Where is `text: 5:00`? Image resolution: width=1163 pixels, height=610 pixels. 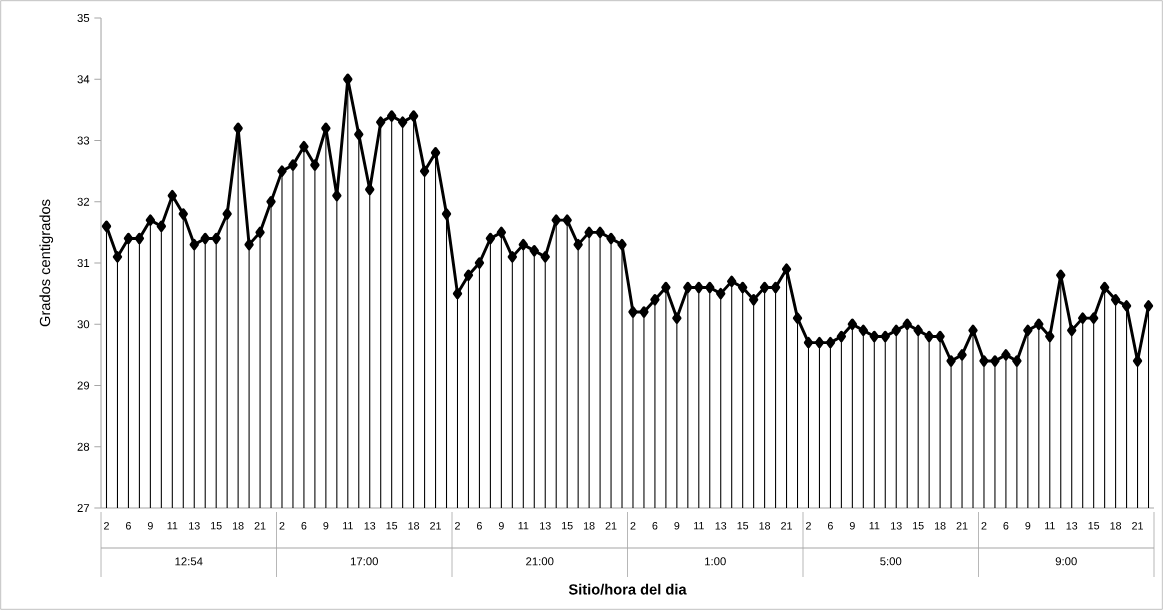
text: 5:00 is located at coordinates (891, 561).